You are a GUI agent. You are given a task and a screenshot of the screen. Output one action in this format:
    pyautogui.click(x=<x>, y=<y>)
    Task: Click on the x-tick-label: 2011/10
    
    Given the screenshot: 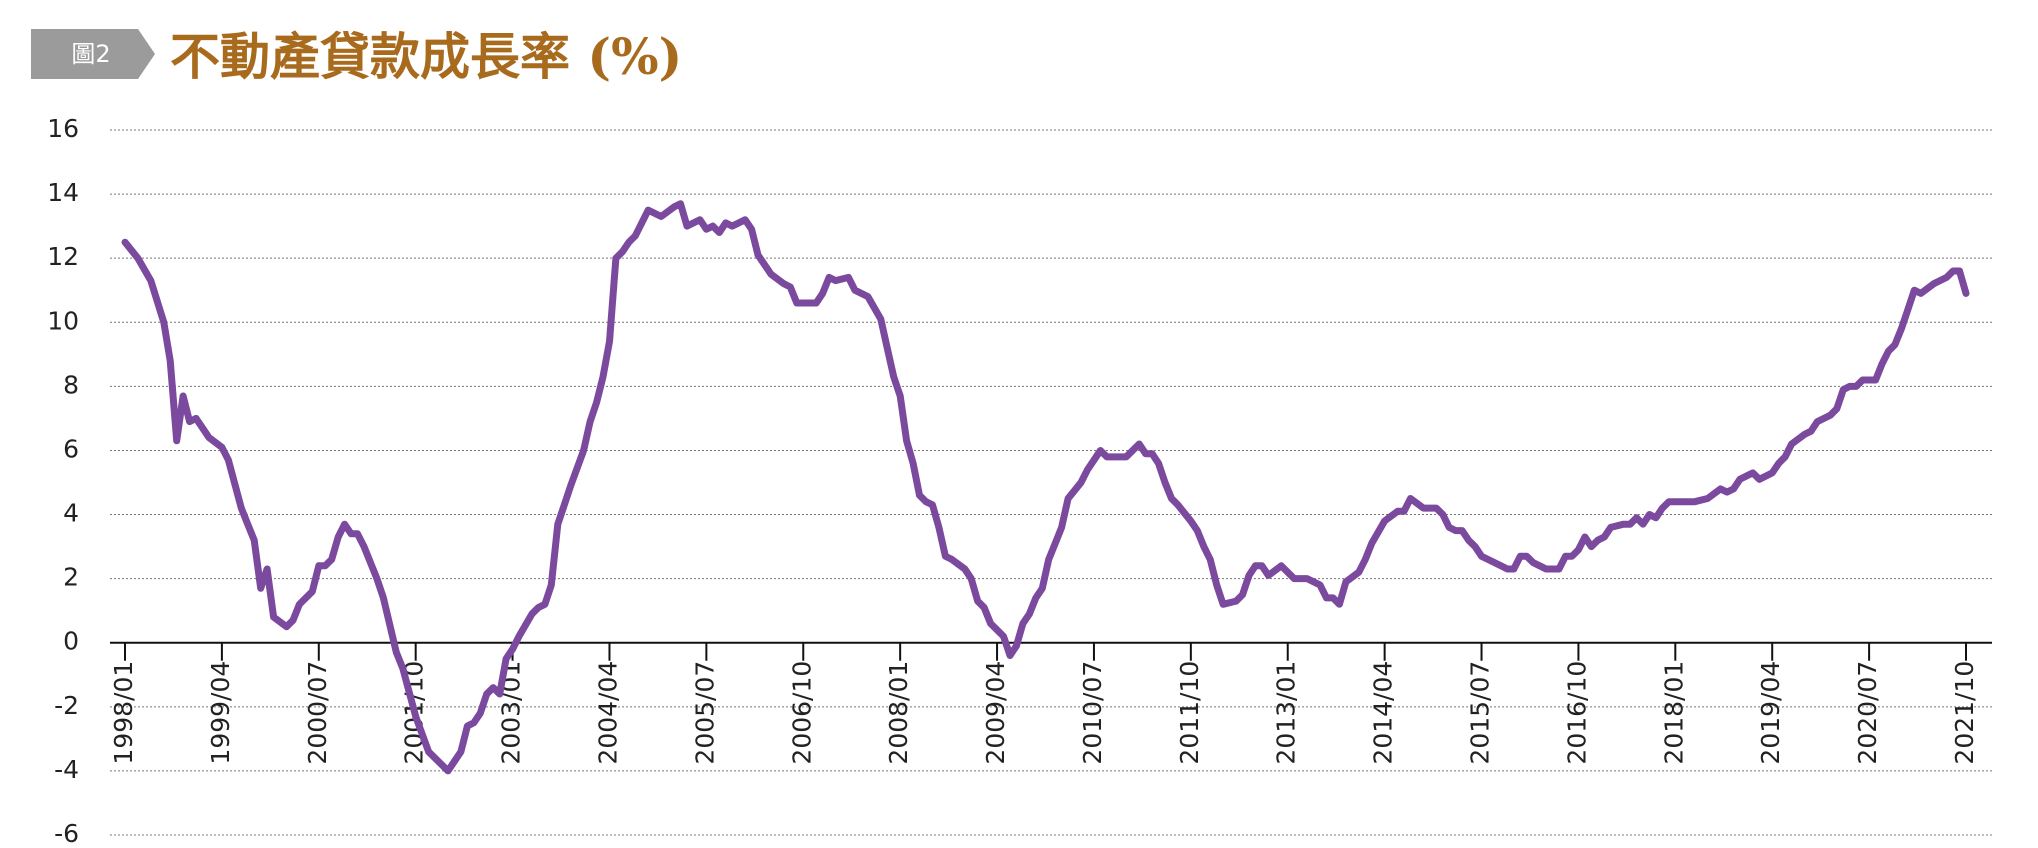 What is the action you would take?
    pyautogui.click(x=1189, y=713)
    